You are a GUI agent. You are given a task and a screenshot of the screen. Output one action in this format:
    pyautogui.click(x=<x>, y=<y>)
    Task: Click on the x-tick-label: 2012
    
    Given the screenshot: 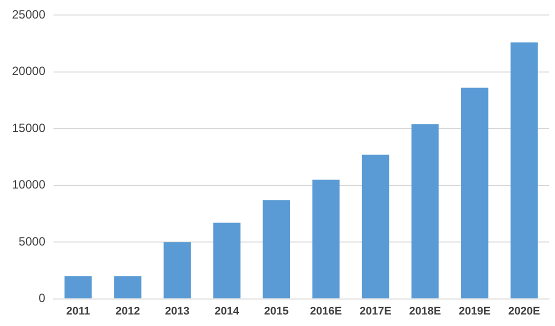 What is the action you would take?
    pyautogui.click(x=127, y=311)
    